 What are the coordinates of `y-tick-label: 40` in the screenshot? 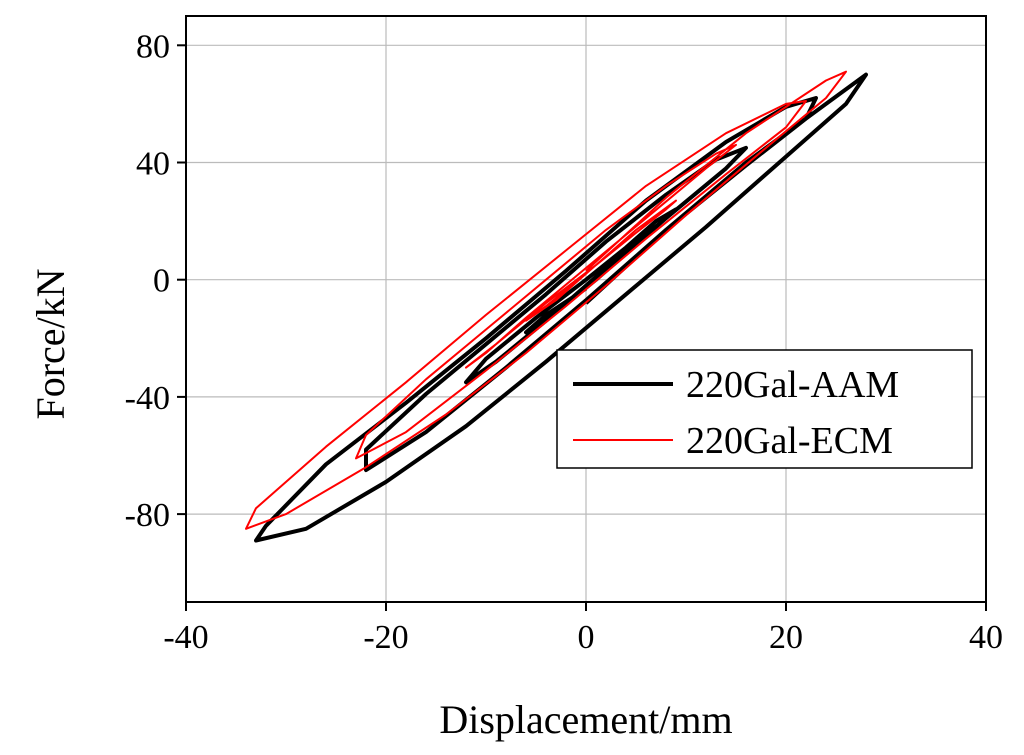 It's located at (153, 164).